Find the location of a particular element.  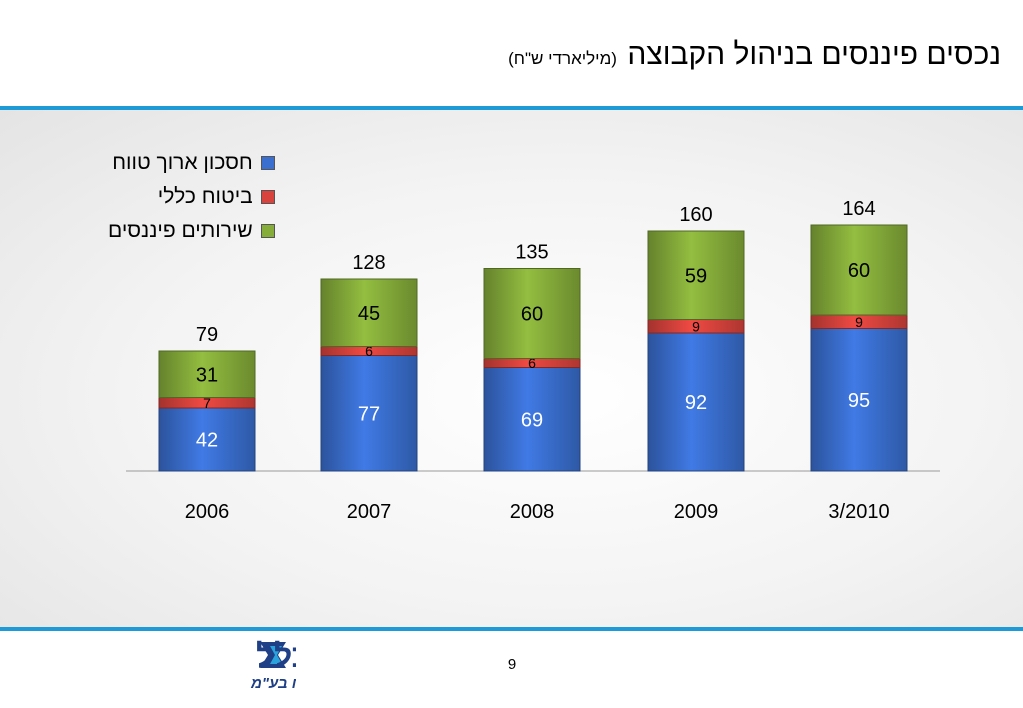

logo-name: כלל is located at coordinates (276, 656).